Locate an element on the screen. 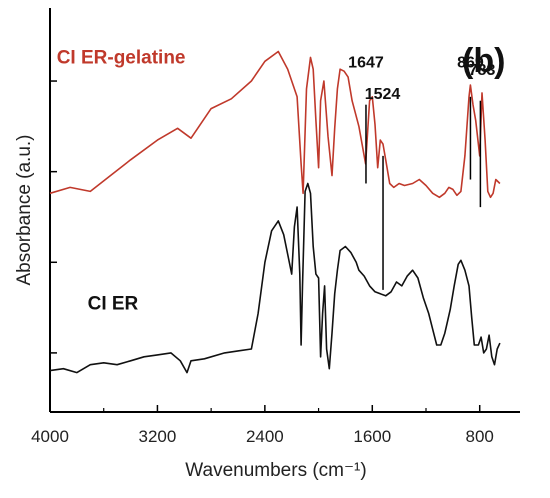 The height and width of the screenshot is (498, 550). peak-label-869: 869 is located at coordinates (470, 62).